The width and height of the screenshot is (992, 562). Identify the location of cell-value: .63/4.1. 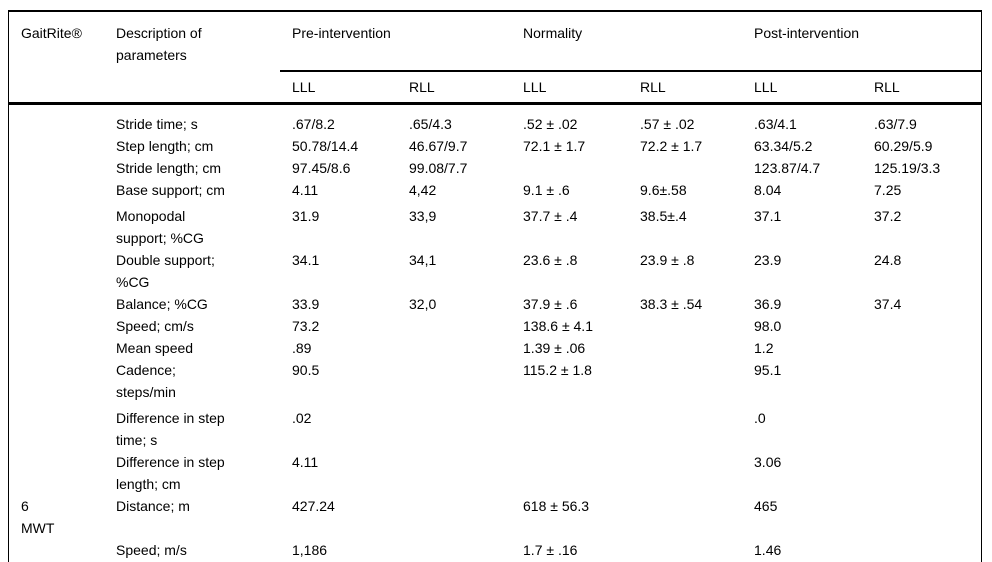
(775, 124).